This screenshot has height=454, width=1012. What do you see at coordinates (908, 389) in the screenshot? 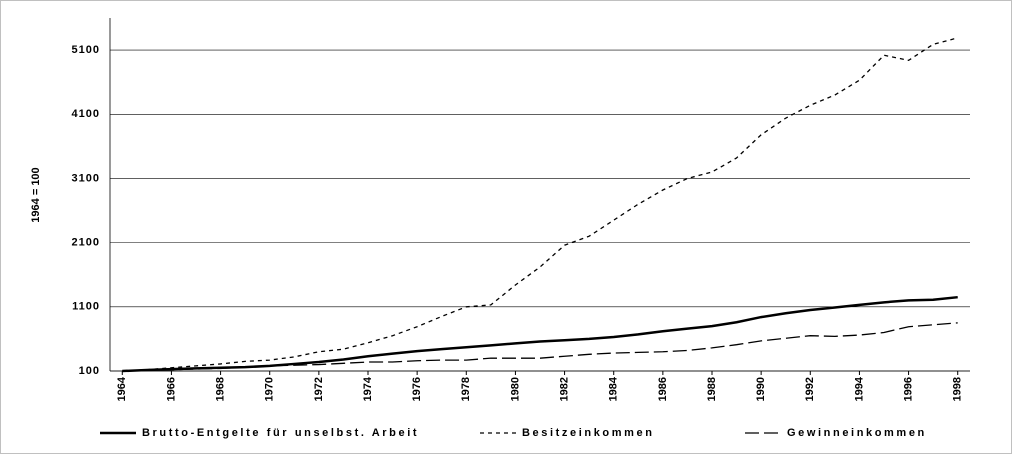
I see `x-tick-label: 1996` at bounding box center [908, 389].